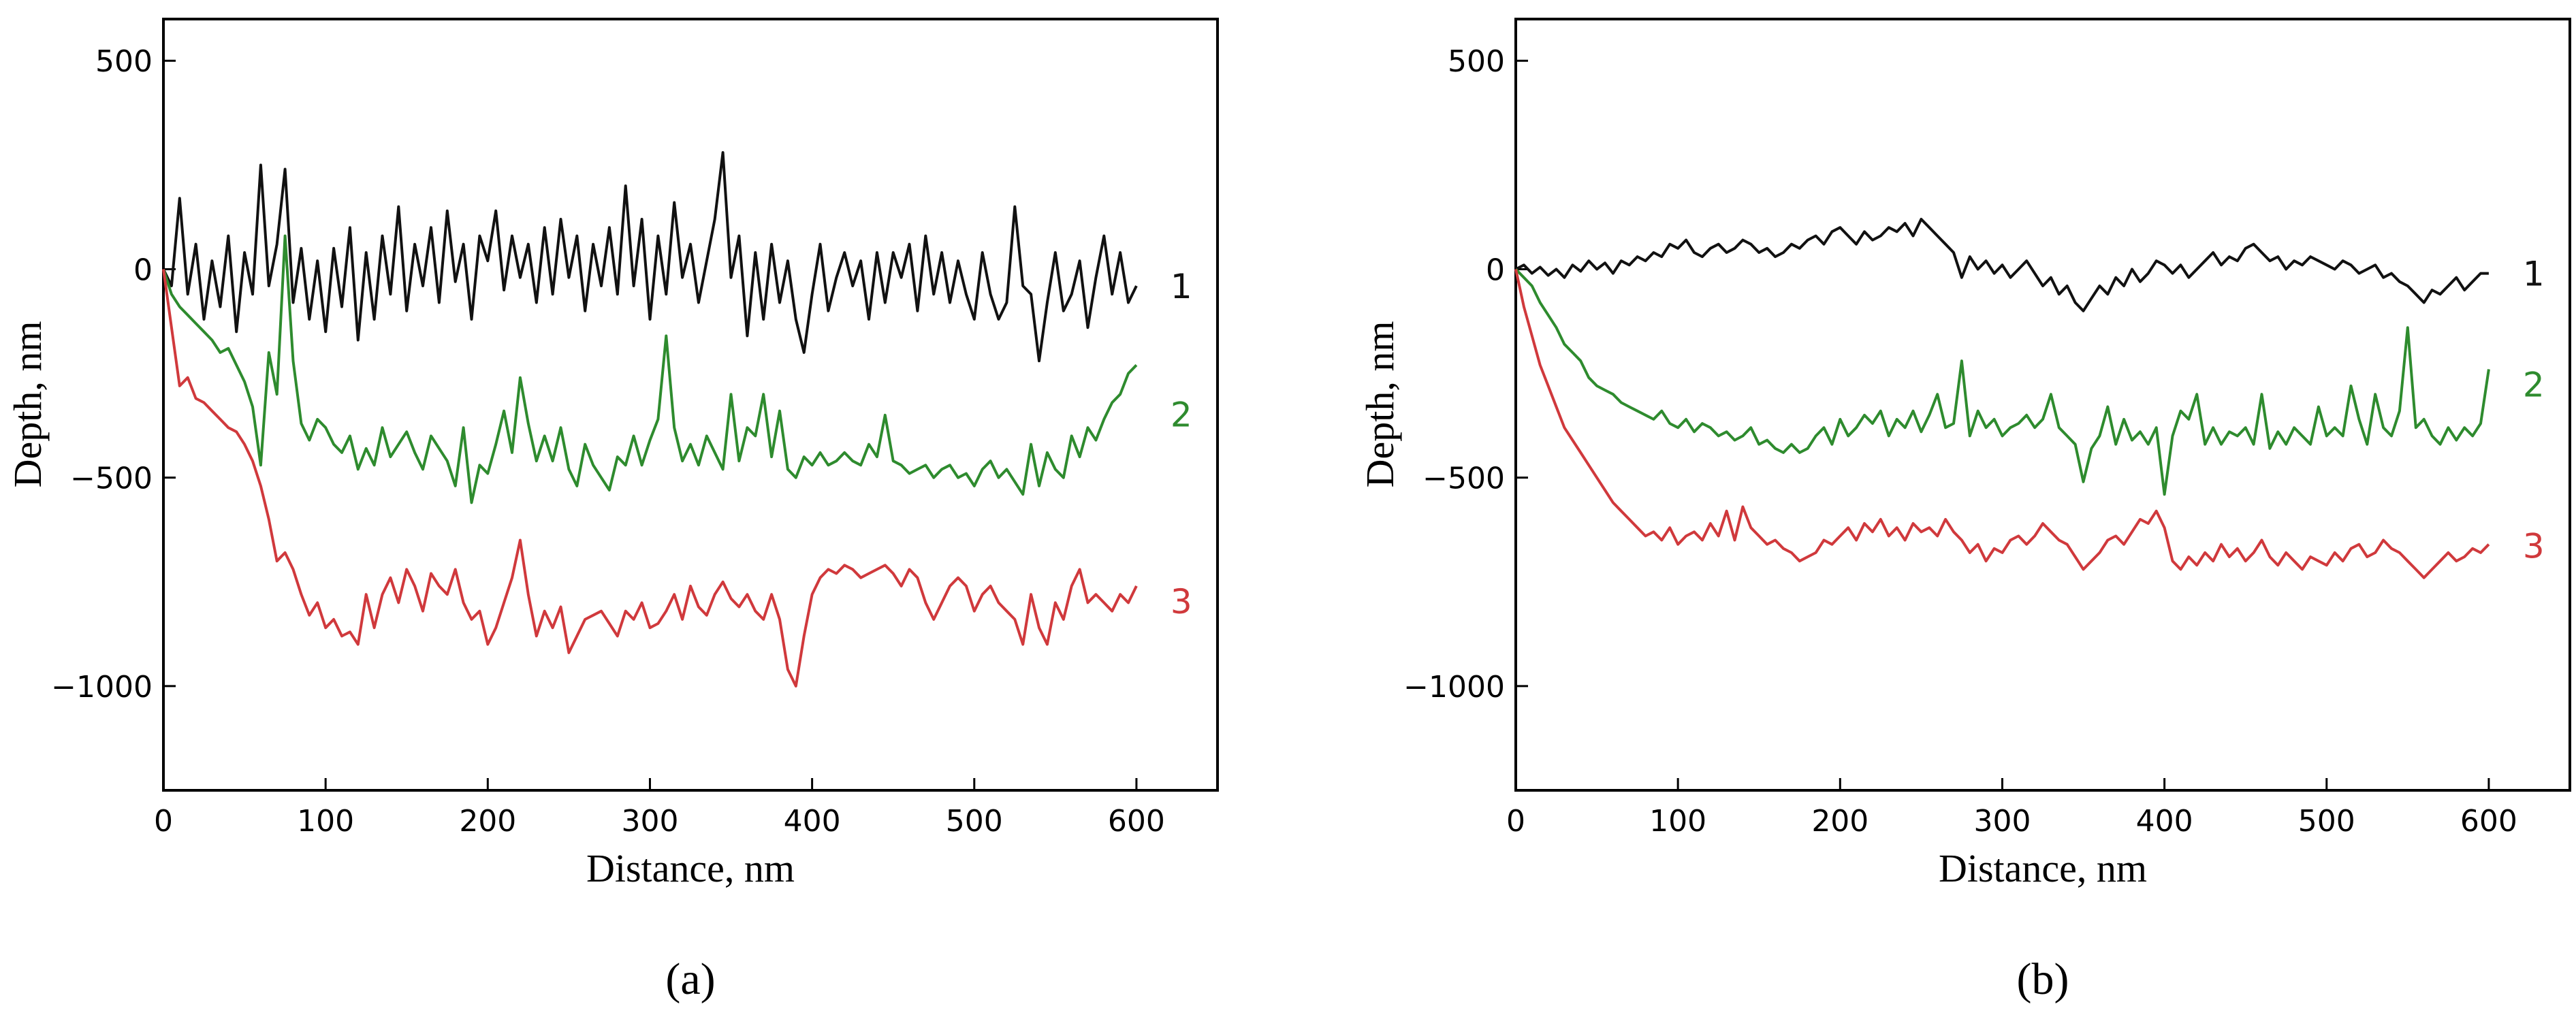 This screenshot has height=1017, width=2576. What do you see at coordinates (690, 979) in the screenshot?
I see `panel-caption: (a)` at bounding box center [690, 979].